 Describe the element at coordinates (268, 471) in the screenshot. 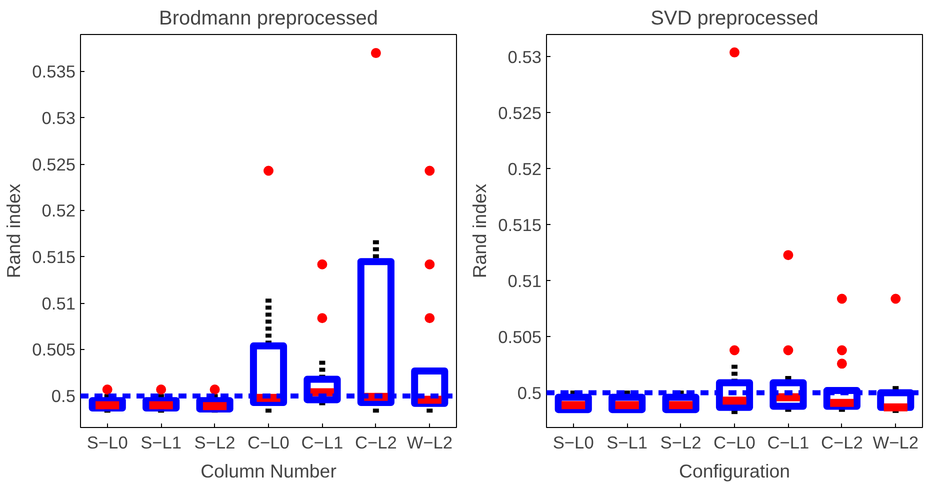

I see `x-axis-title: Column Number` at that location.